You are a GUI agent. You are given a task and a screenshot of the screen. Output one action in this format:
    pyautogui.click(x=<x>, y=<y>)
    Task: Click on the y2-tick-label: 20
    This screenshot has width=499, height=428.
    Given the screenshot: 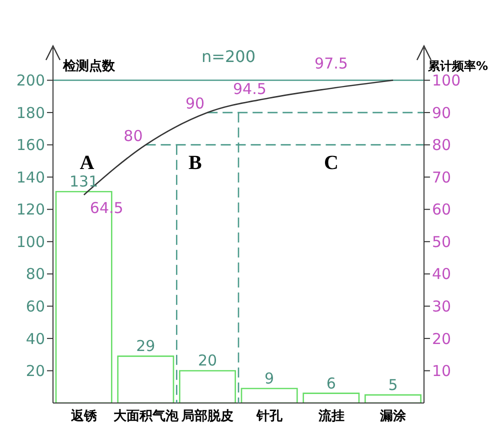 What is the action you would take?
    pyautogui.click(x=442, y=339)
    